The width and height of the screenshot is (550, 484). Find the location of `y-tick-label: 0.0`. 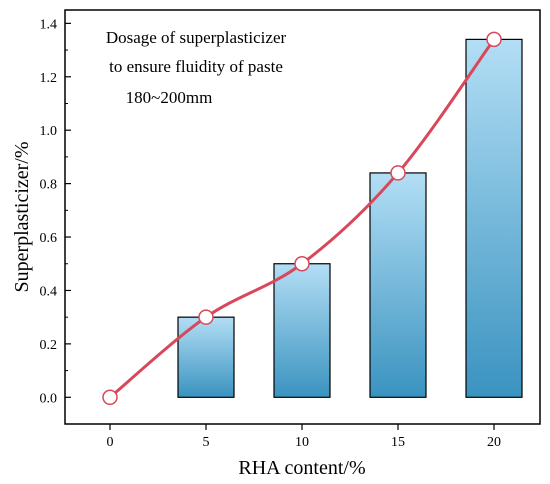

y-tick-label: 0.0 is located at coordinates (49, 398).